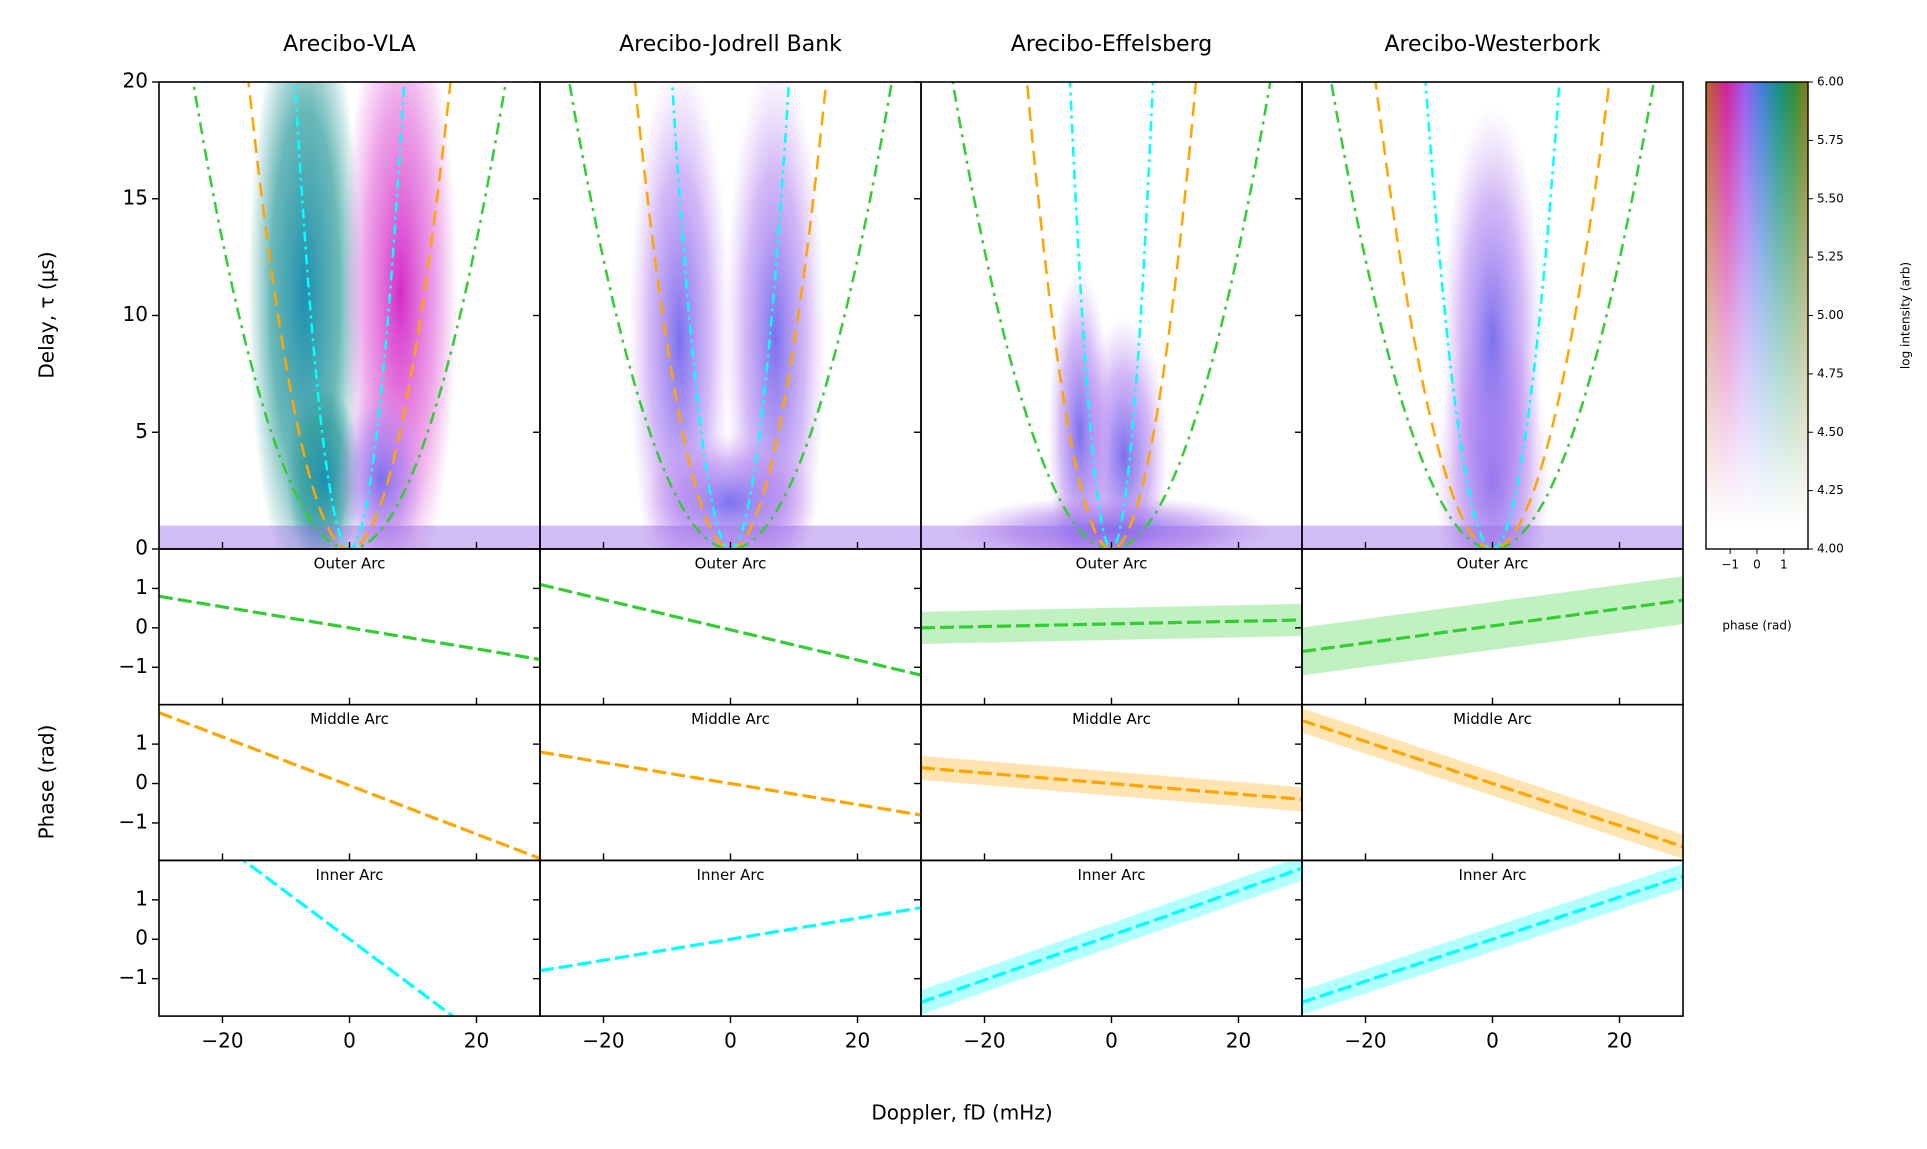 This screenshot has width=1927, height=1149. I want to click on arc-fit, so click(1111, 315).